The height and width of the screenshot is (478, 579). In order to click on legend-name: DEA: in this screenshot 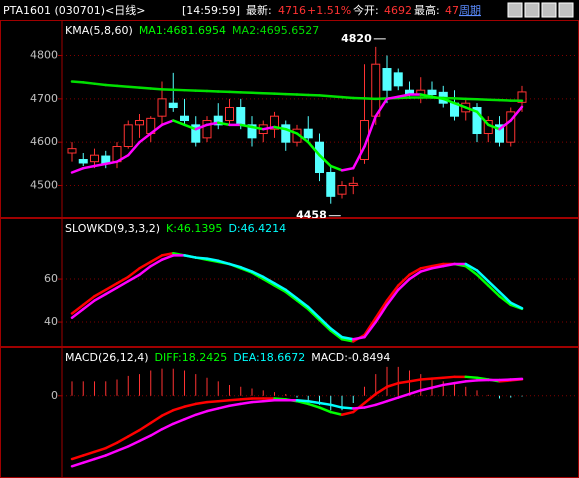, I will do `click(246, 357)`.